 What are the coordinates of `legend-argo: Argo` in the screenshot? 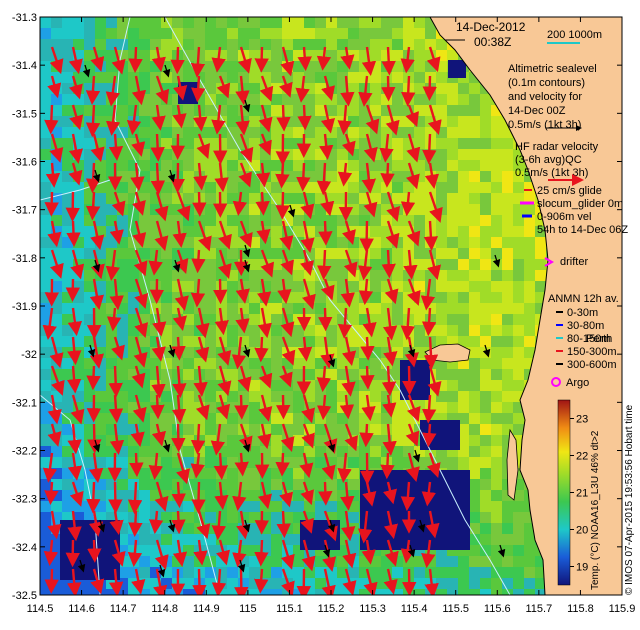 It's located at (570, 383).